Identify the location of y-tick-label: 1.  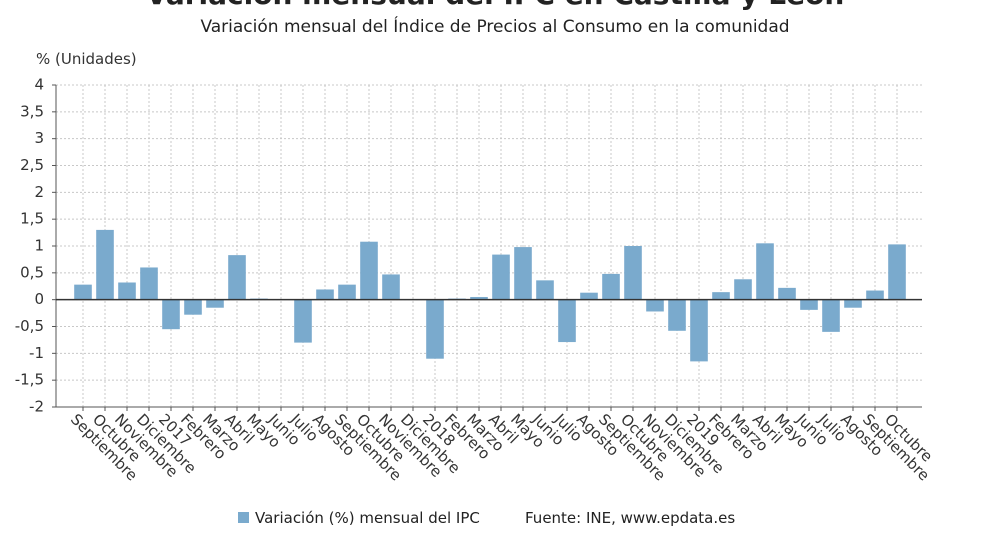
(39, 246).